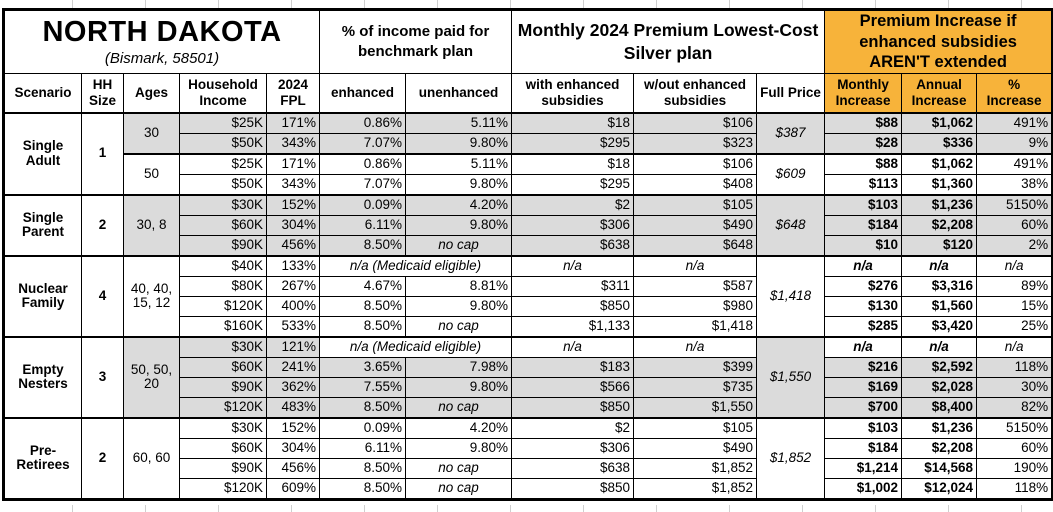 The image size is (1053, 512). Describe the element at coordinates (939, 488) in the screenshot. I see `table-cell: $12,024` at that location.